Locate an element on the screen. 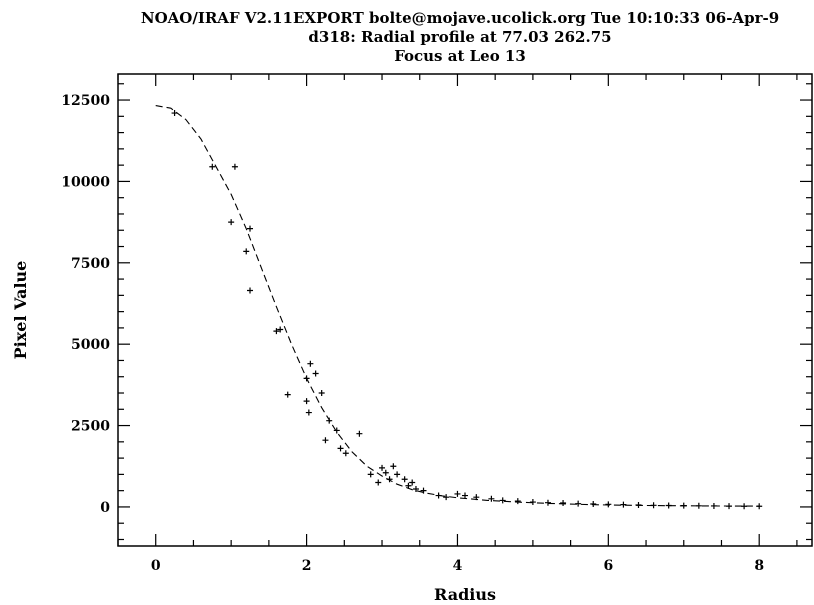 The height and width of the screenshot is (605, 814). x-tick-label: 4 is located at coordinates (458, 566).